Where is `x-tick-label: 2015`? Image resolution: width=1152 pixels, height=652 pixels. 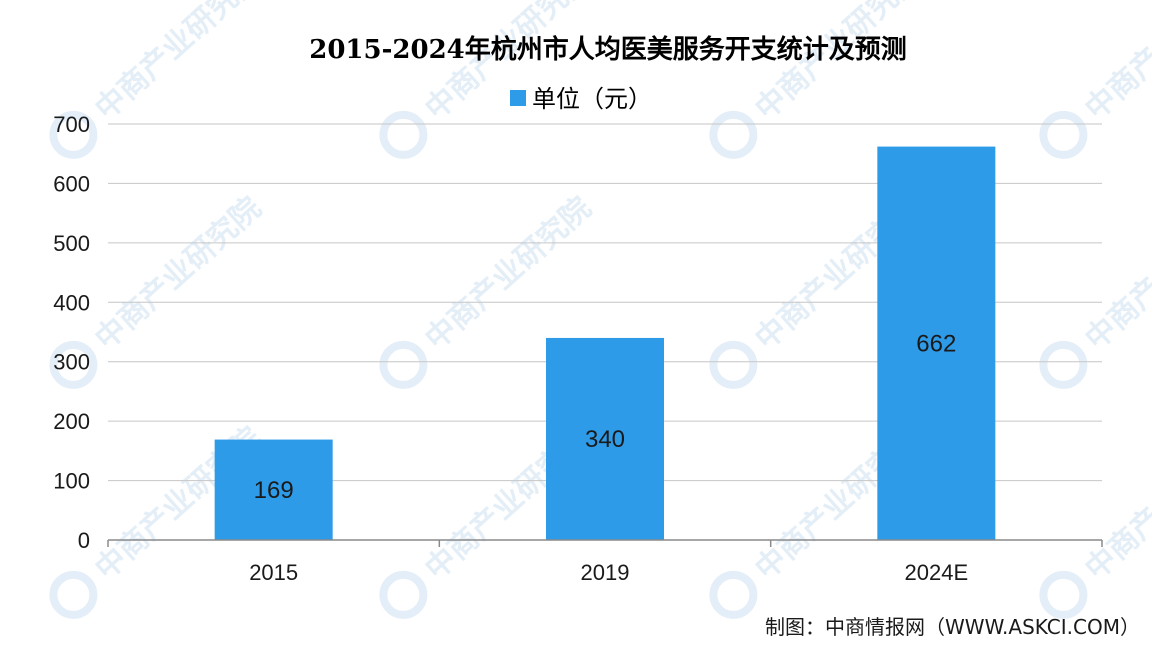 x-tick-label: 2015 is located at coordinates (273, 572).